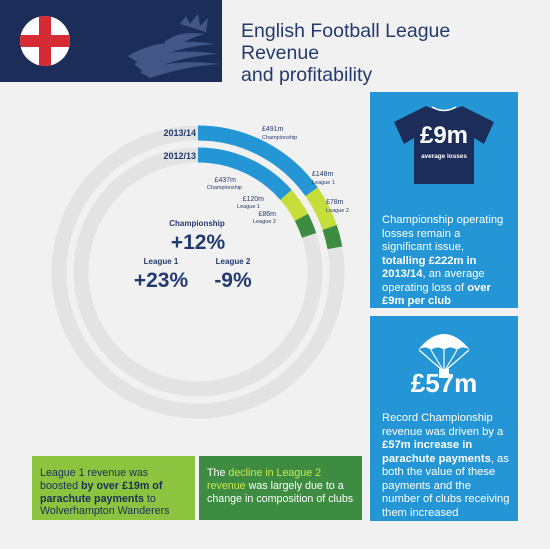 The height and width of the screenshot is (549, 550). Describe the element at coordinates (179, 133) in the screenshot. I see `ring-label-2013-14: 2013/14` at that location.